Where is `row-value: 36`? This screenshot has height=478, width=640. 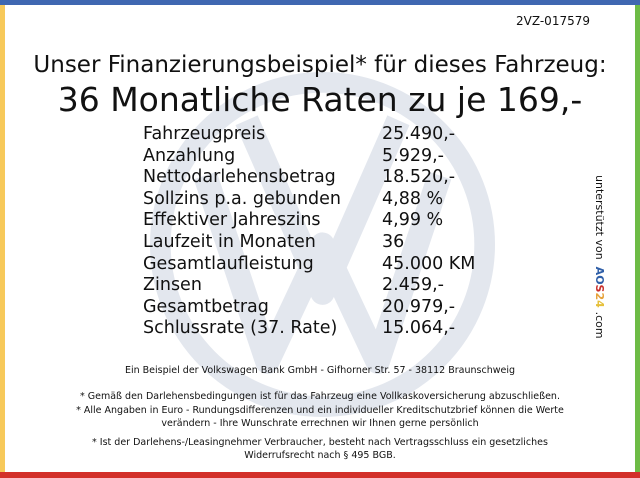 row-value: 36 is located at coordinates (393, 241).